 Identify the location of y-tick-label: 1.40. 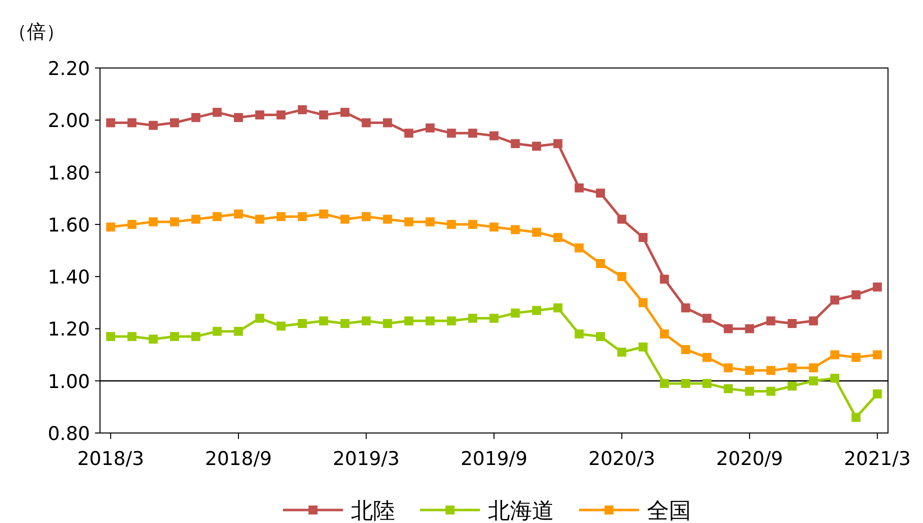
(69, 277).